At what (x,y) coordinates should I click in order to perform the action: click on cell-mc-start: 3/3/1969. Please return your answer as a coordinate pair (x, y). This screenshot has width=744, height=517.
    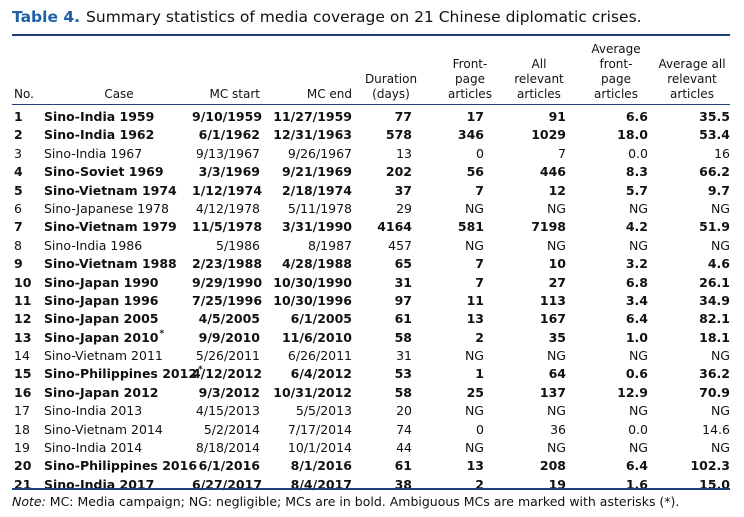
    Looking at the image, I should click on (229, 172).